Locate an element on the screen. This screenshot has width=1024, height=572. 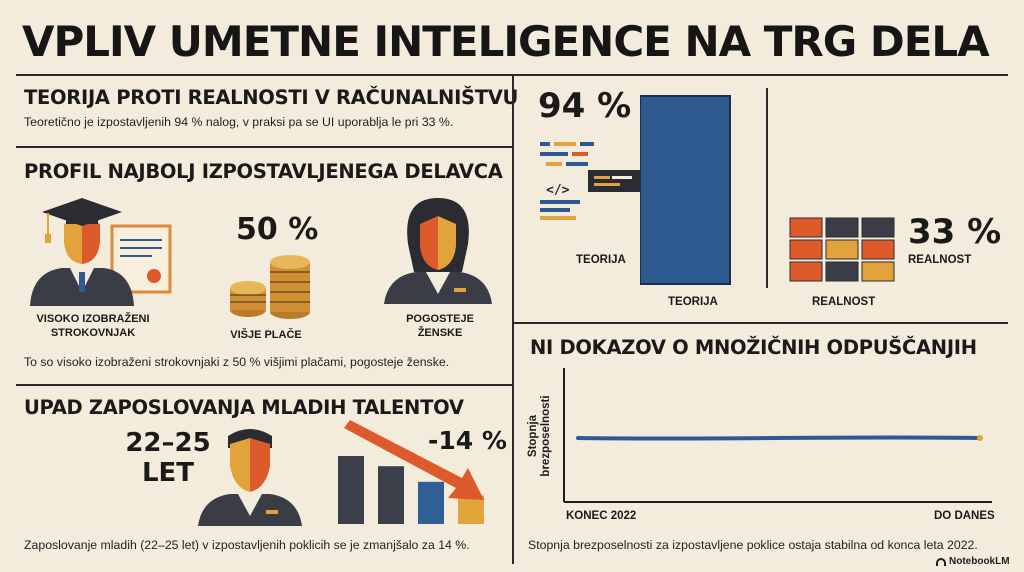
woman-icon is located at coordinates (438, 250).